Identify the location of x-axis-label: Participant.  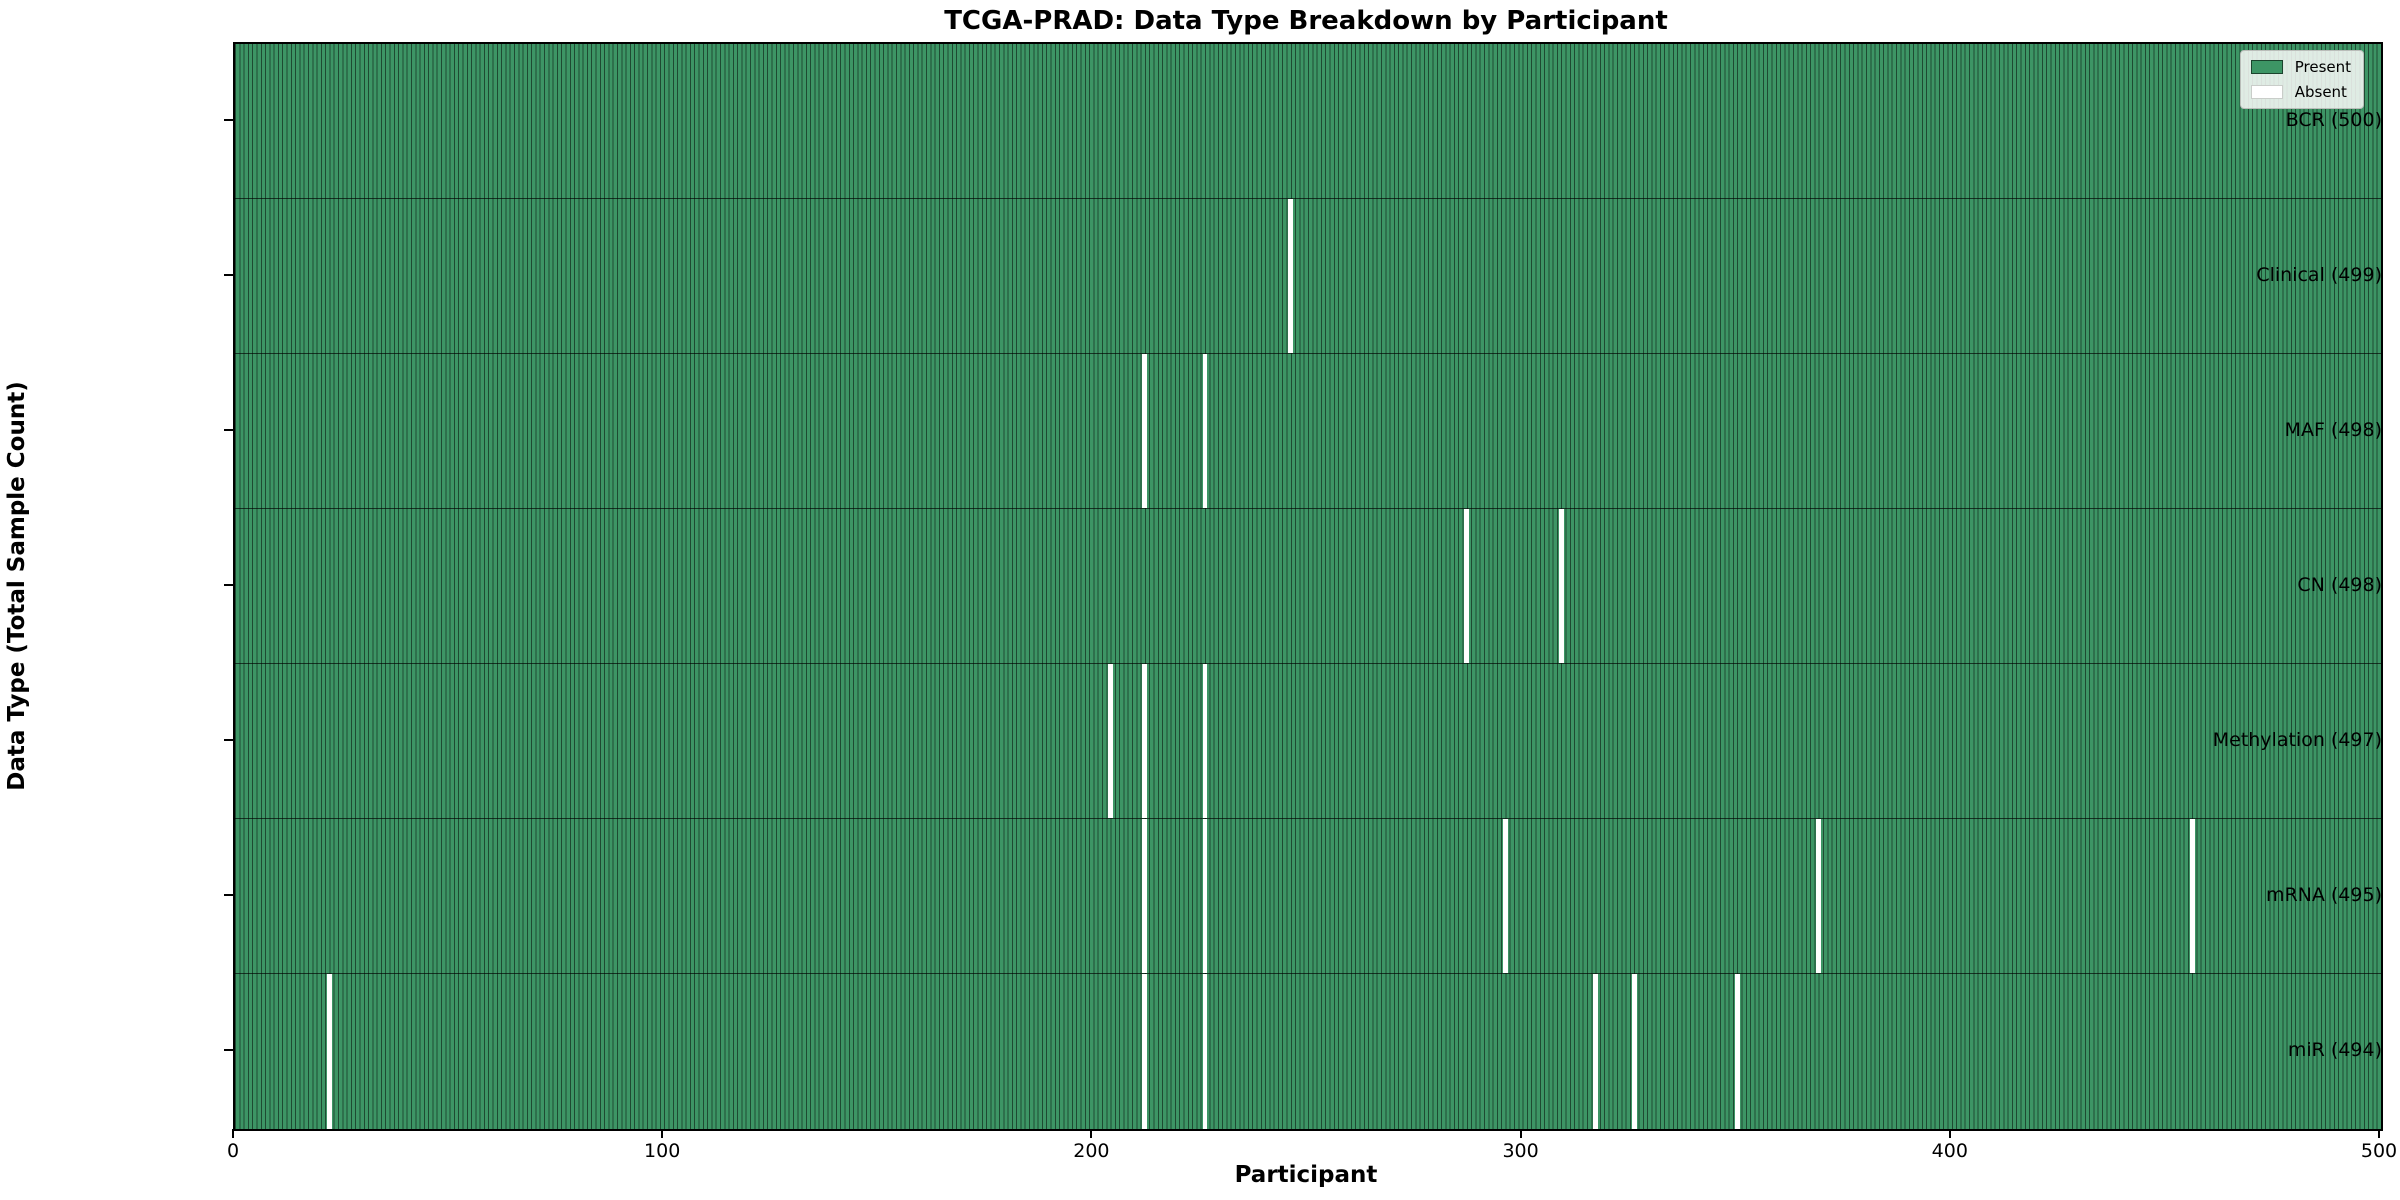
(1306, 1175).